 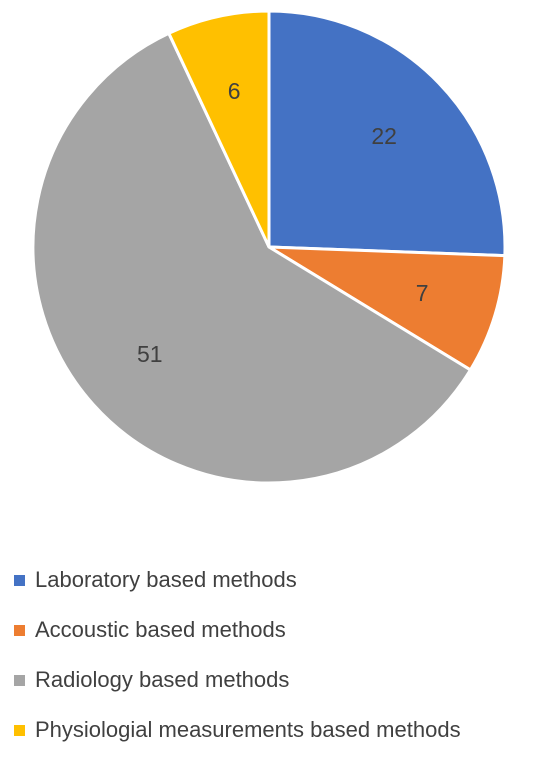 I want to click on pie-slice-accoustic, so click(x=387, y=308).